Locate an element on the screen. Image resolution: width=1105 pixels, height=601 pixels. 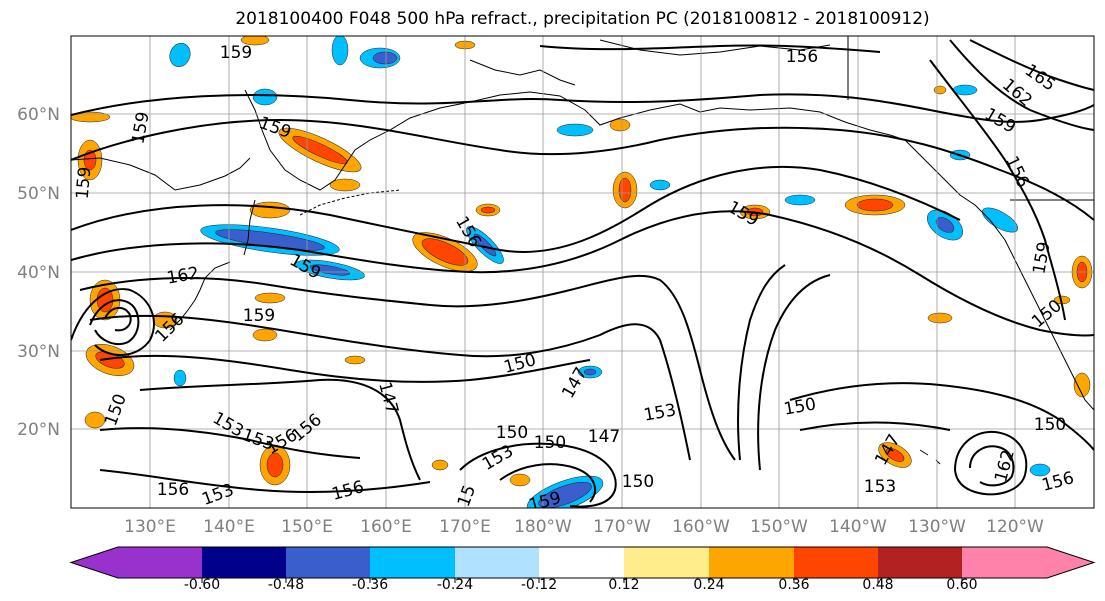
contour-label: 147 is located at coordinates (604, 437).